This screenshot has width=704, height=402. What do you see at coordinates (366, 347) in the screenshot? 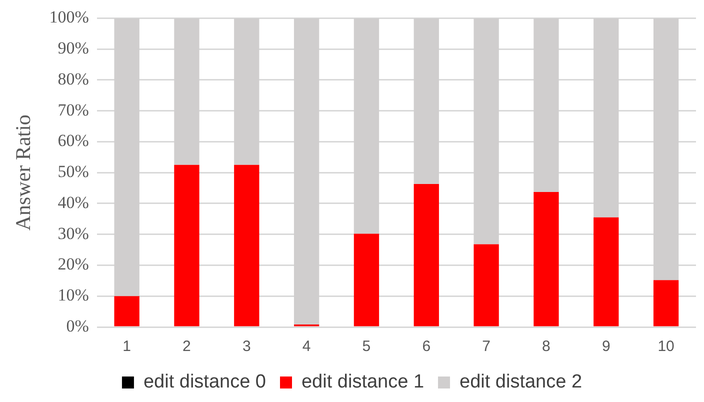
I see `x-tick-label: 5` at bounding box center [366, 347].